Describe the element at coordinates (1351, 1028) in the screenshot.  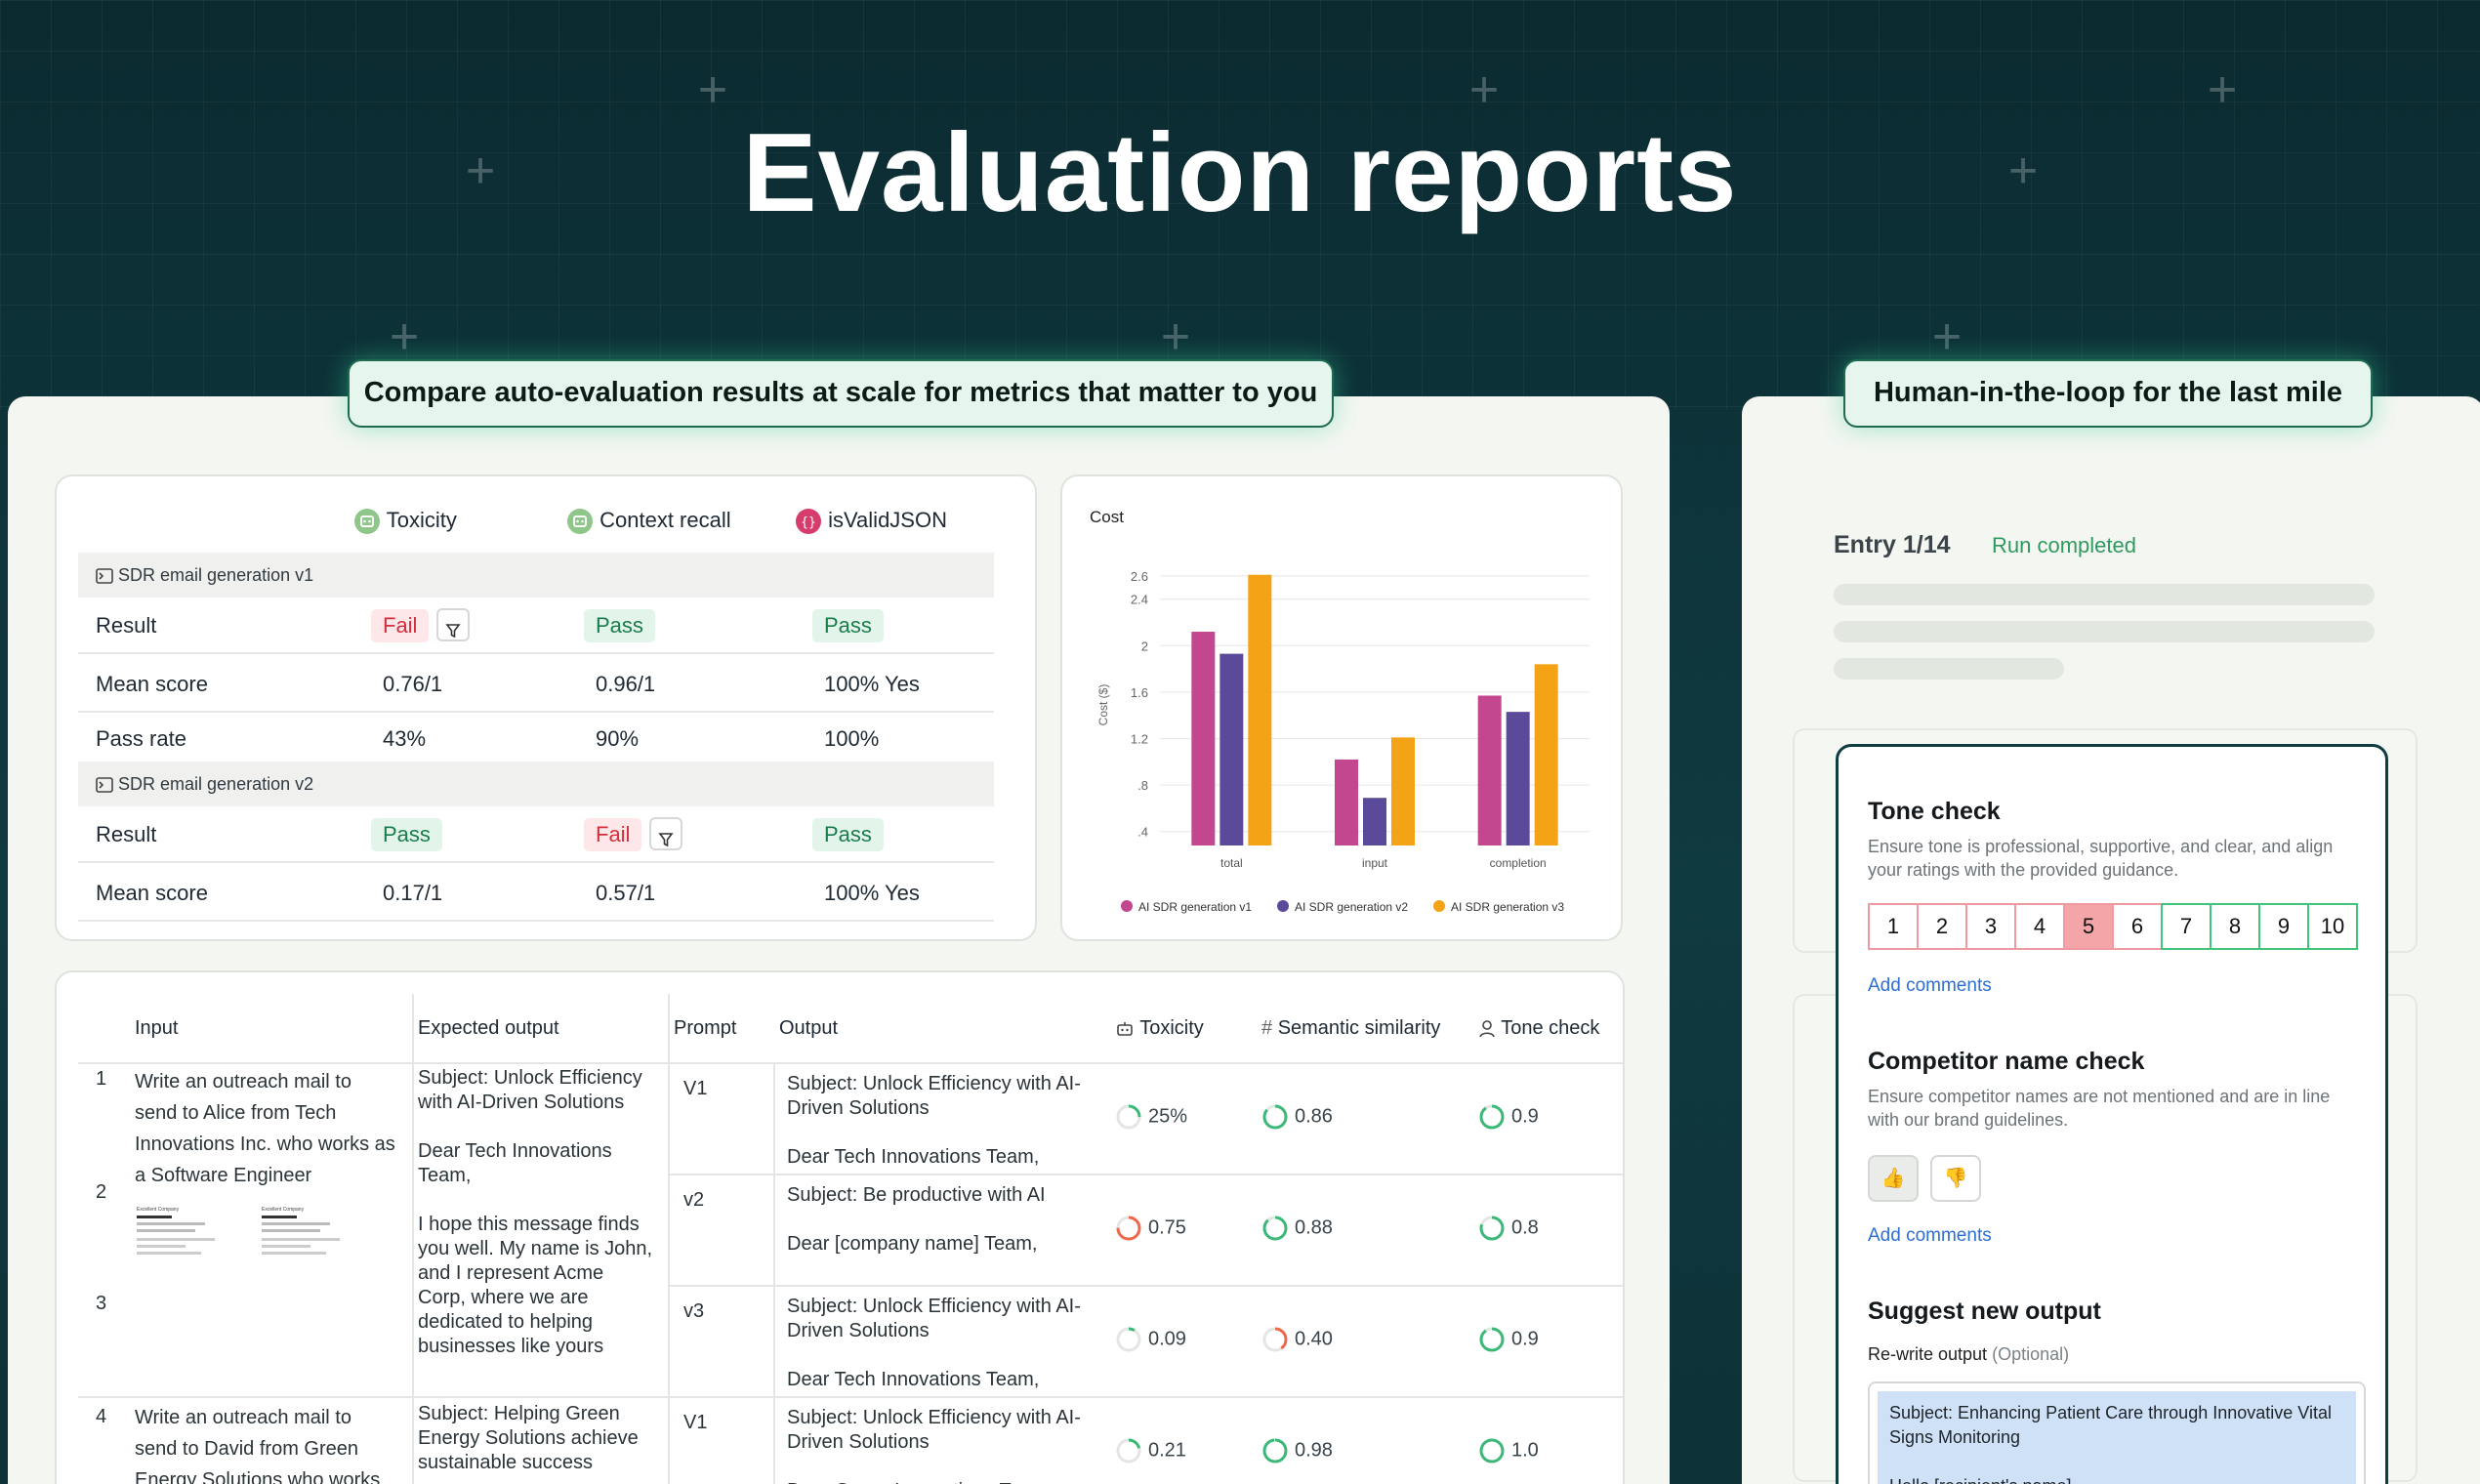
I see `header-semantic-similarity: # Semantic similarity` at that location.